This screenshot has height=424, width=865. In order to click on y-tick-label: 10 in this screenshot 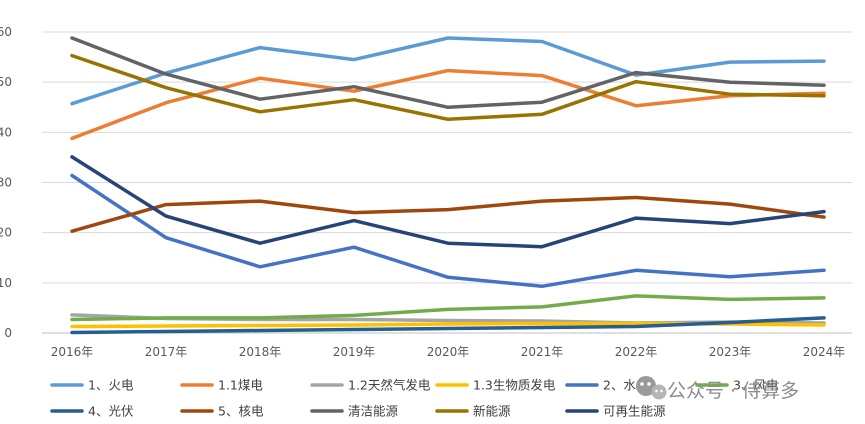, I will do `click(6, 283)`.